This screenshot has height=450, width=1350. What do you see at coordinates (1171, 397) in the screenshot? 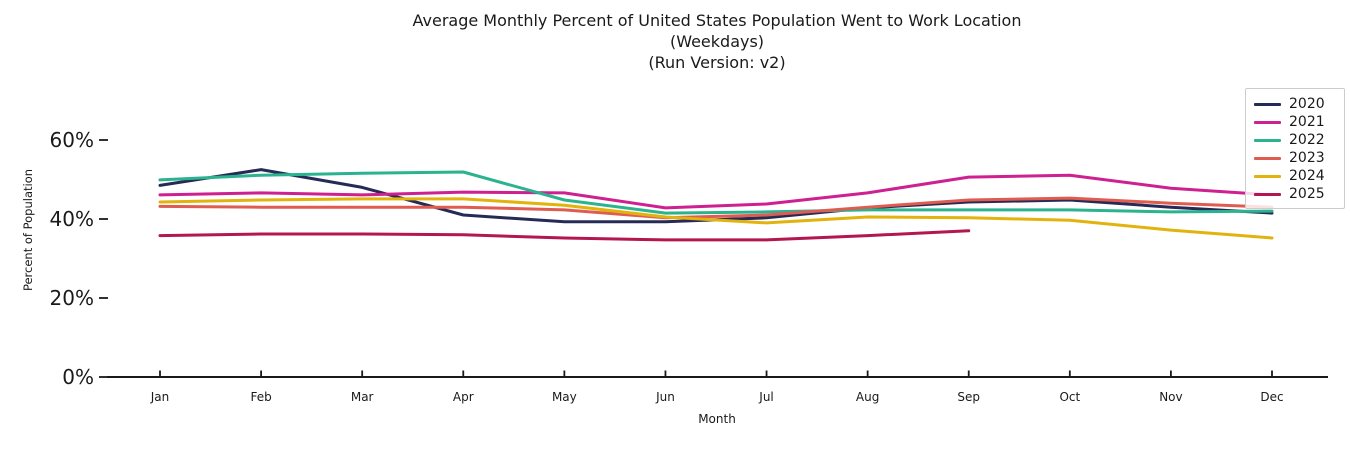
I see `x-tick-label-nov: Nov` at bounding box center [1171, 397].